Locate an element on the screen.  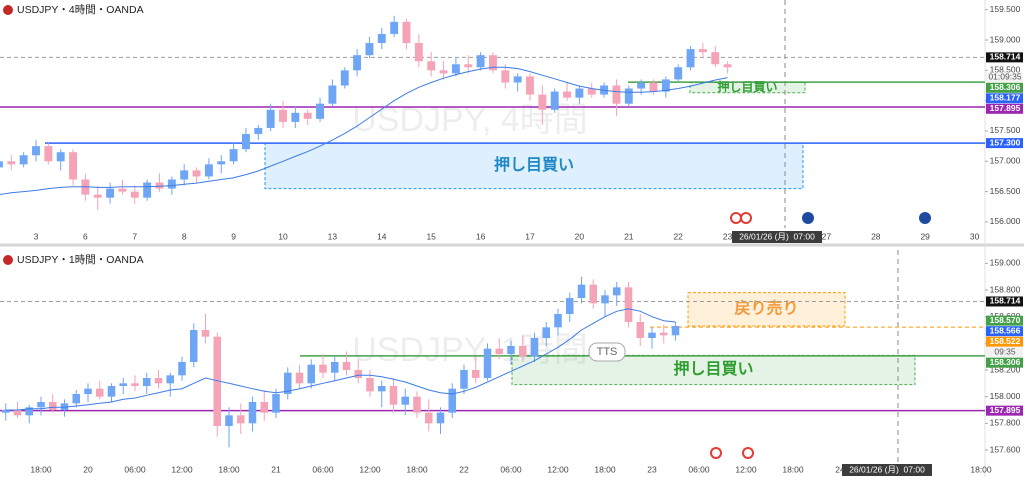
y-tick-label: 159.000 is located at coordinates (1005, 263).